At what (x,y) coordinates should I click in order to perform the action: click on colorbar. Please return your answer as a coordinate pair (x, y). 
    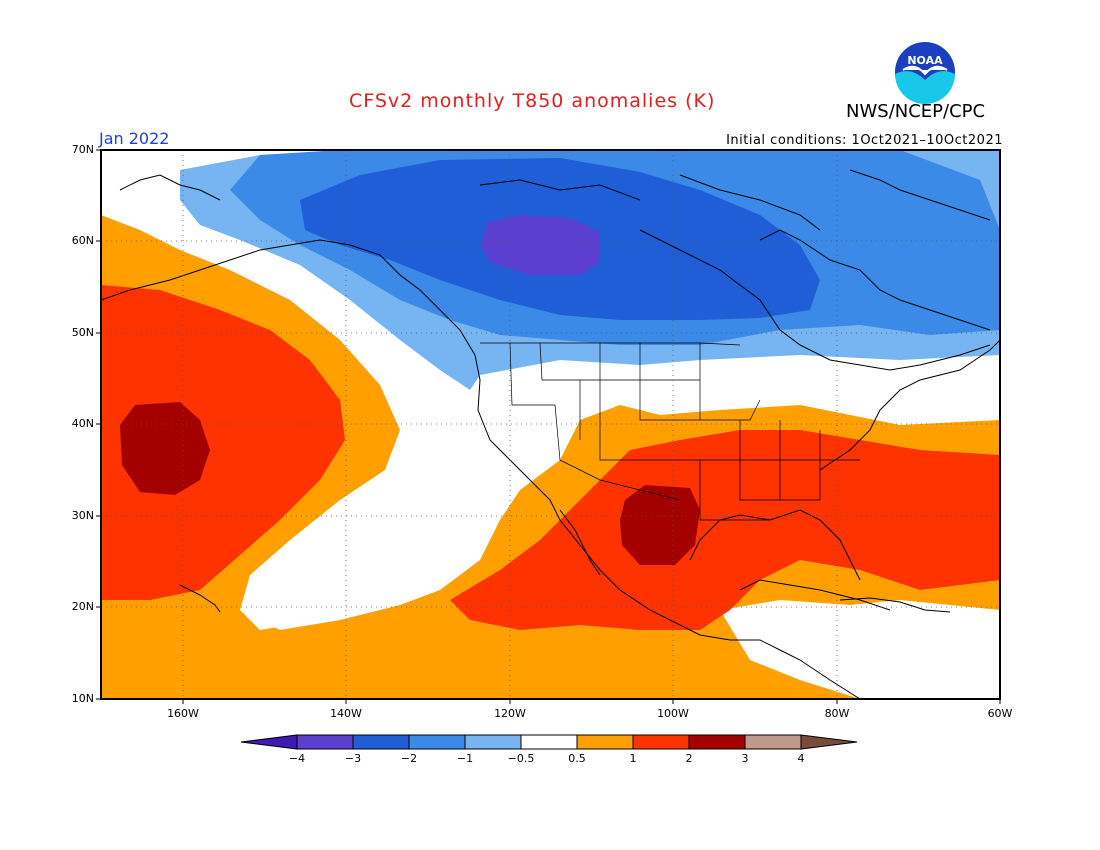
    Looking at the image, I should click on (549, 742).